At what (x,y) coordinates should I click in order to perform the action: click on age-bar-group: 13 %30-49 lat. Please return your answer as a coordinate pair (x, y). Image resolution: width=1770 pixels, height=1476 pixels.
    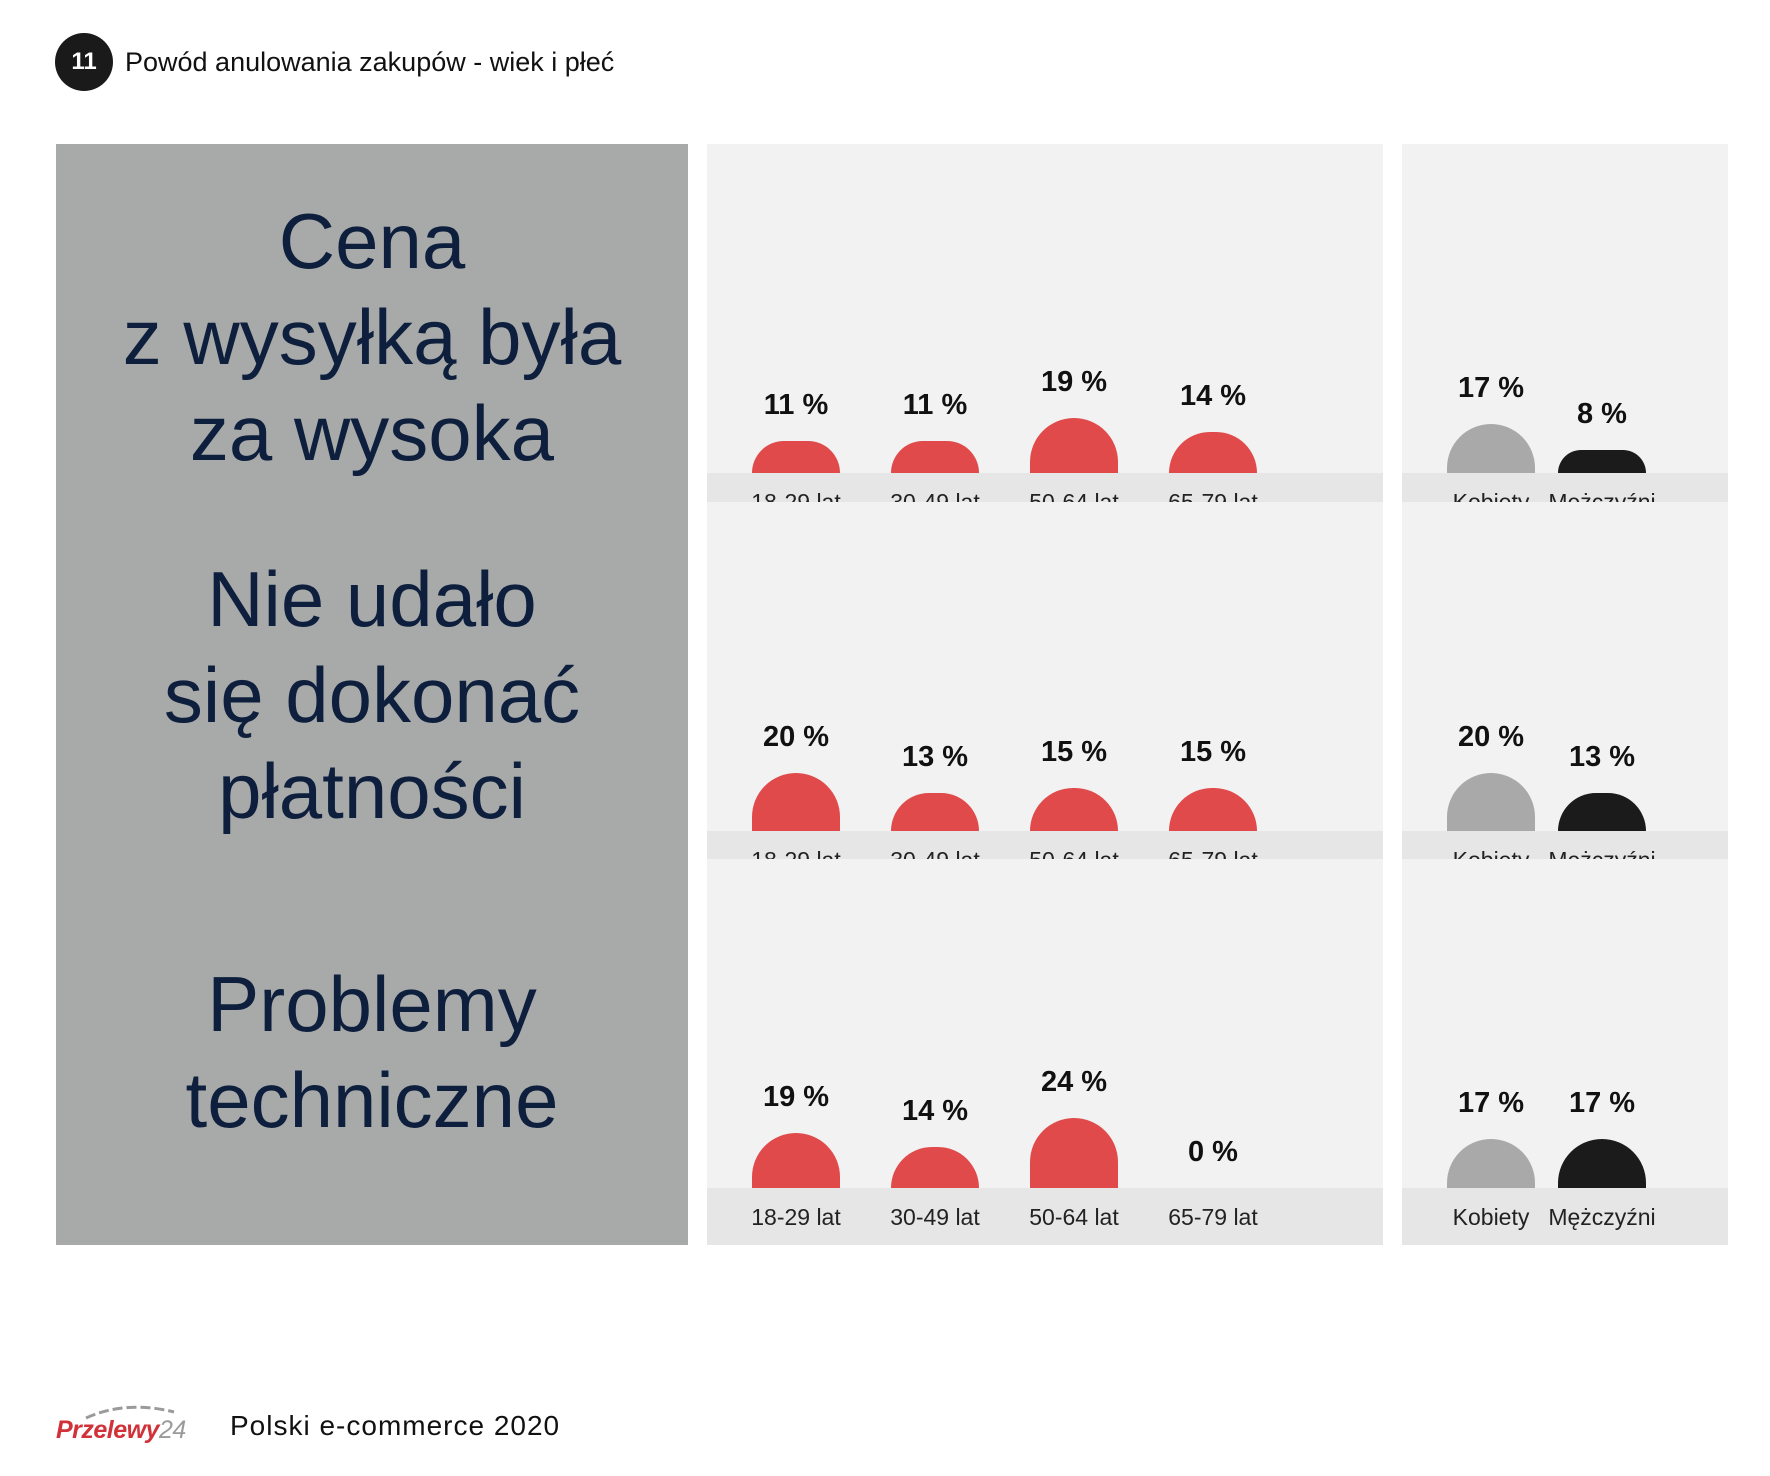
    Looking at the image, I should click on (935, 695).